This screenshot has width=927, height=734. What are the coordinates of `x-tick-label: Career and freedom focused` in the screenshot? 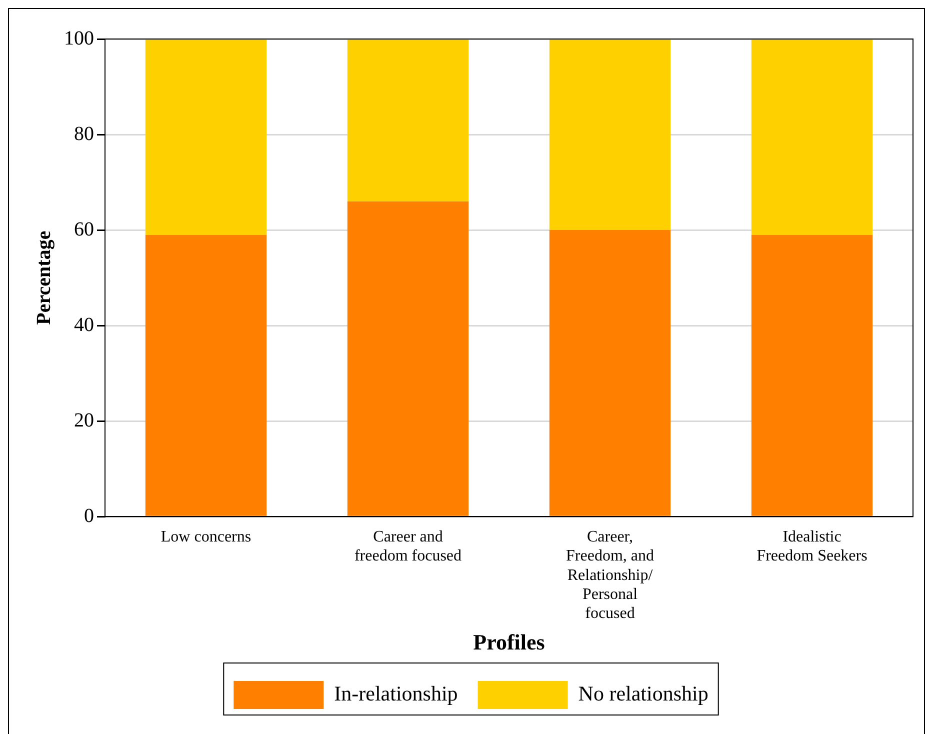 It's located at (408, 546).